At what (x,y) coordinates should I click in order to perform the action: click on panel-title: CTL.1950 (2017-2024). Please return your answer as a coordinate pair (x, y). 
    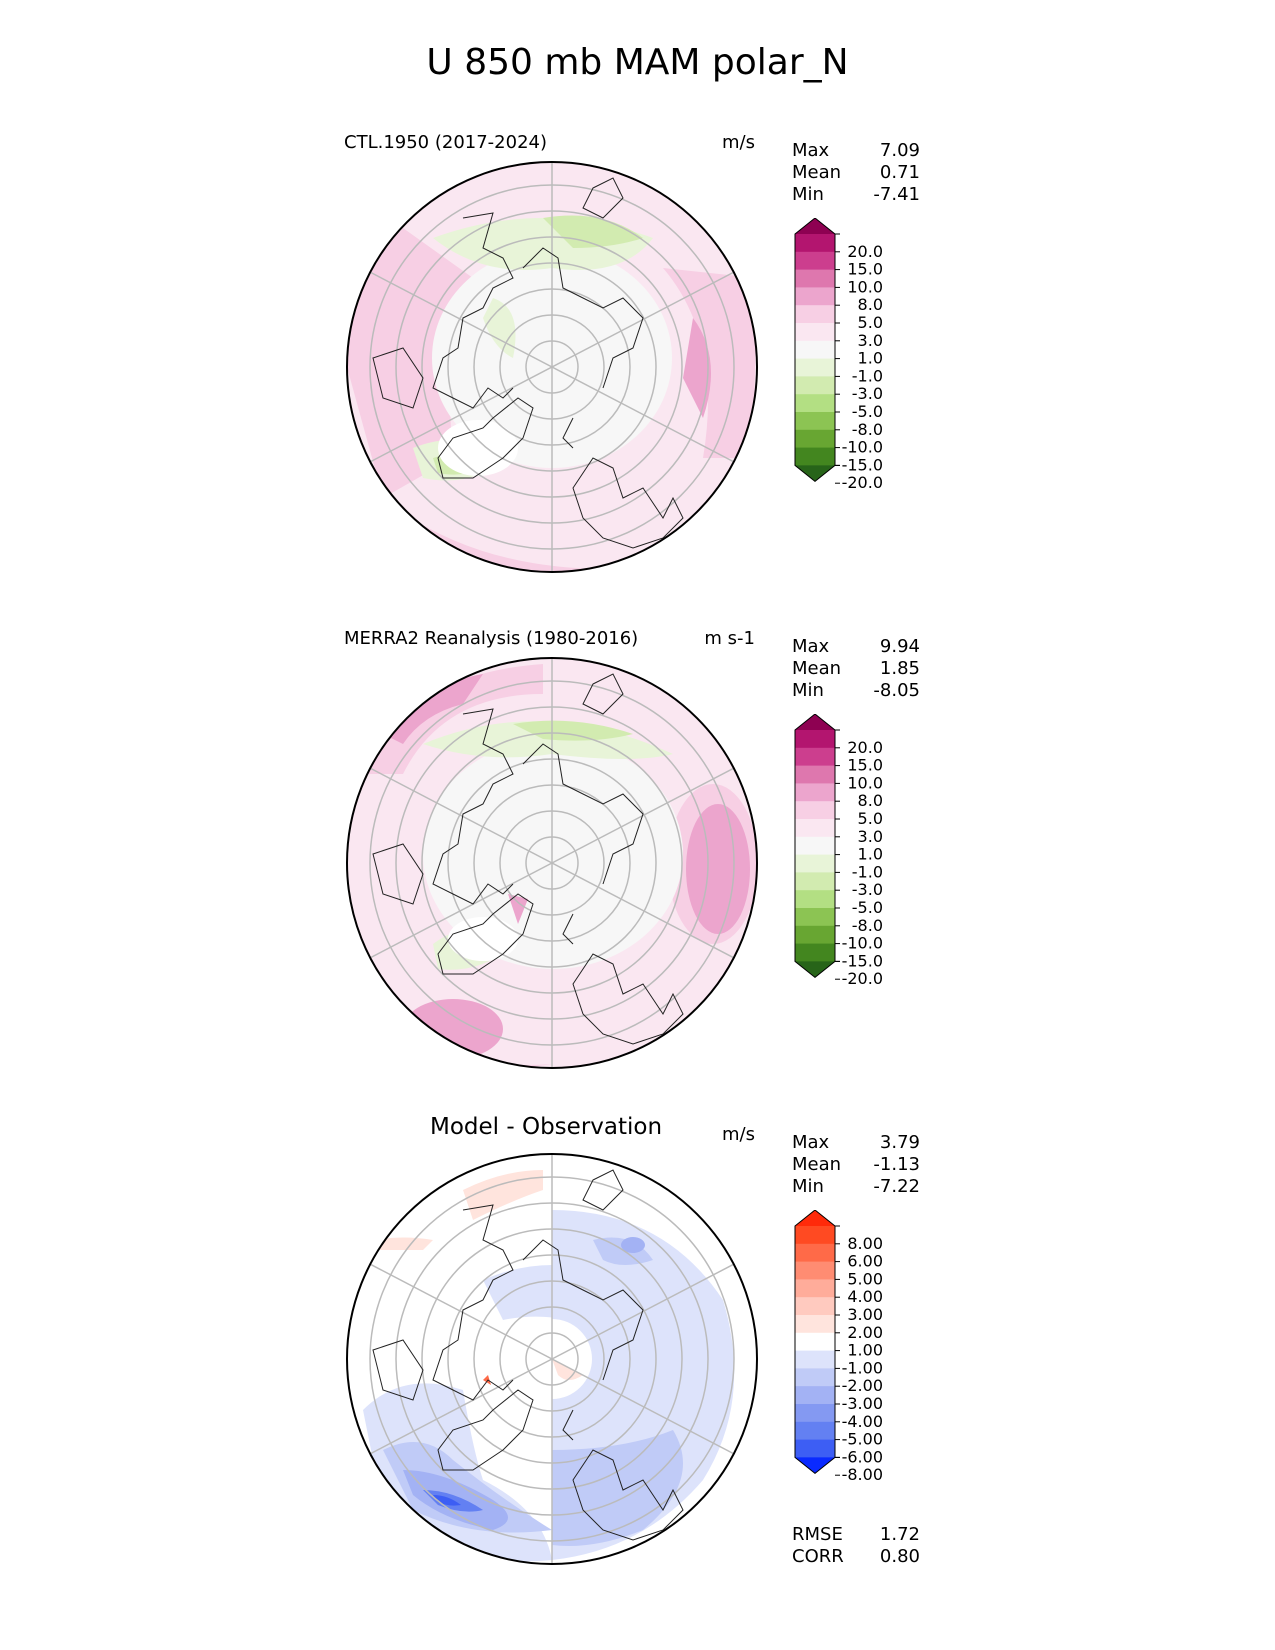
    Looking at the image, I should click on (446, 142).